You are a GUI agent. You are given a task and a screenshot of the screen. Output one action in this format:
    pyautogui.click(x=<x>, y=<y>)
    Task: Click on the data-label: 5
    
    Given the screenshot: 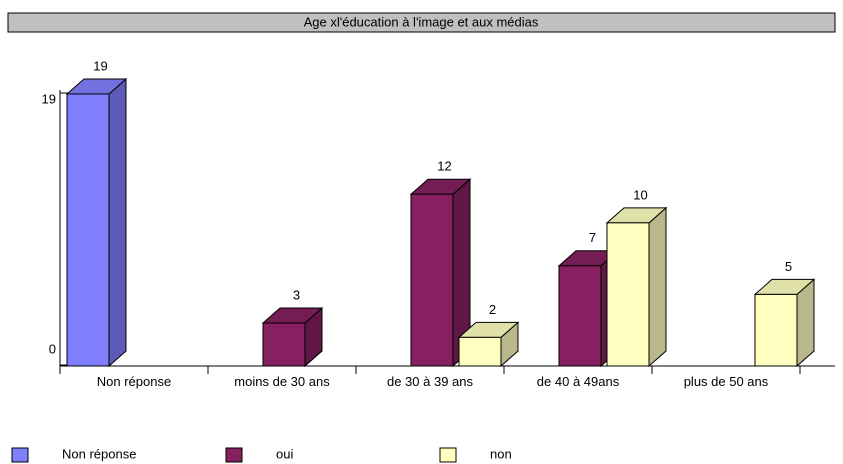 What is the action you would take?
    pyautogui.click(x=788, y=266)
    